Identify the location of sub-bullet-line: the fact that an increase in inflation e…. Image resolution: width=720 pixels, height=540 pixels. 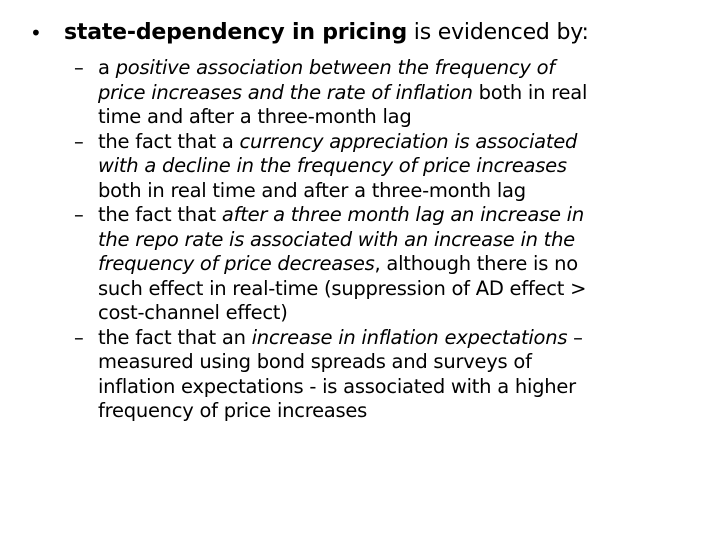
(386, 338).